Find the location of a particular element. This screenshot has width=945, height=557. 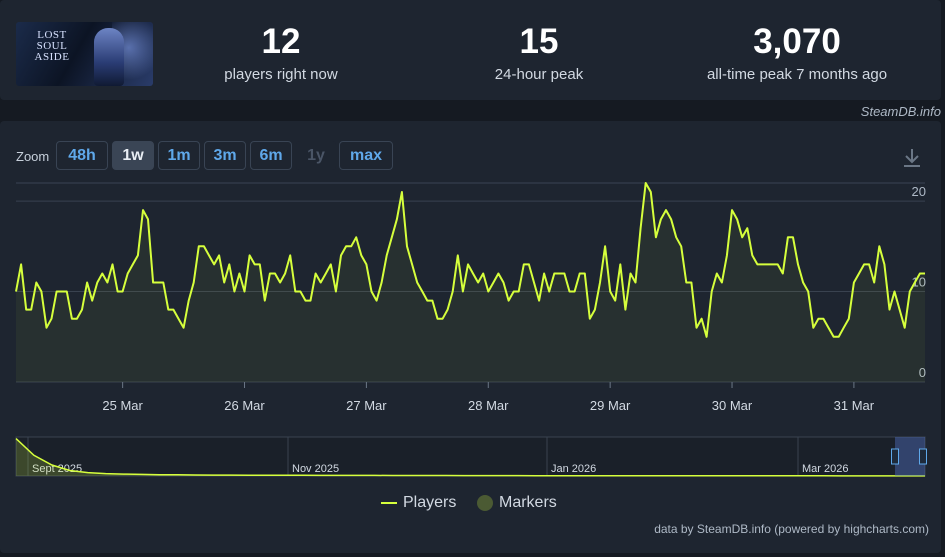

zoom-button-3m: 3m is located at coordinates (225, 155).